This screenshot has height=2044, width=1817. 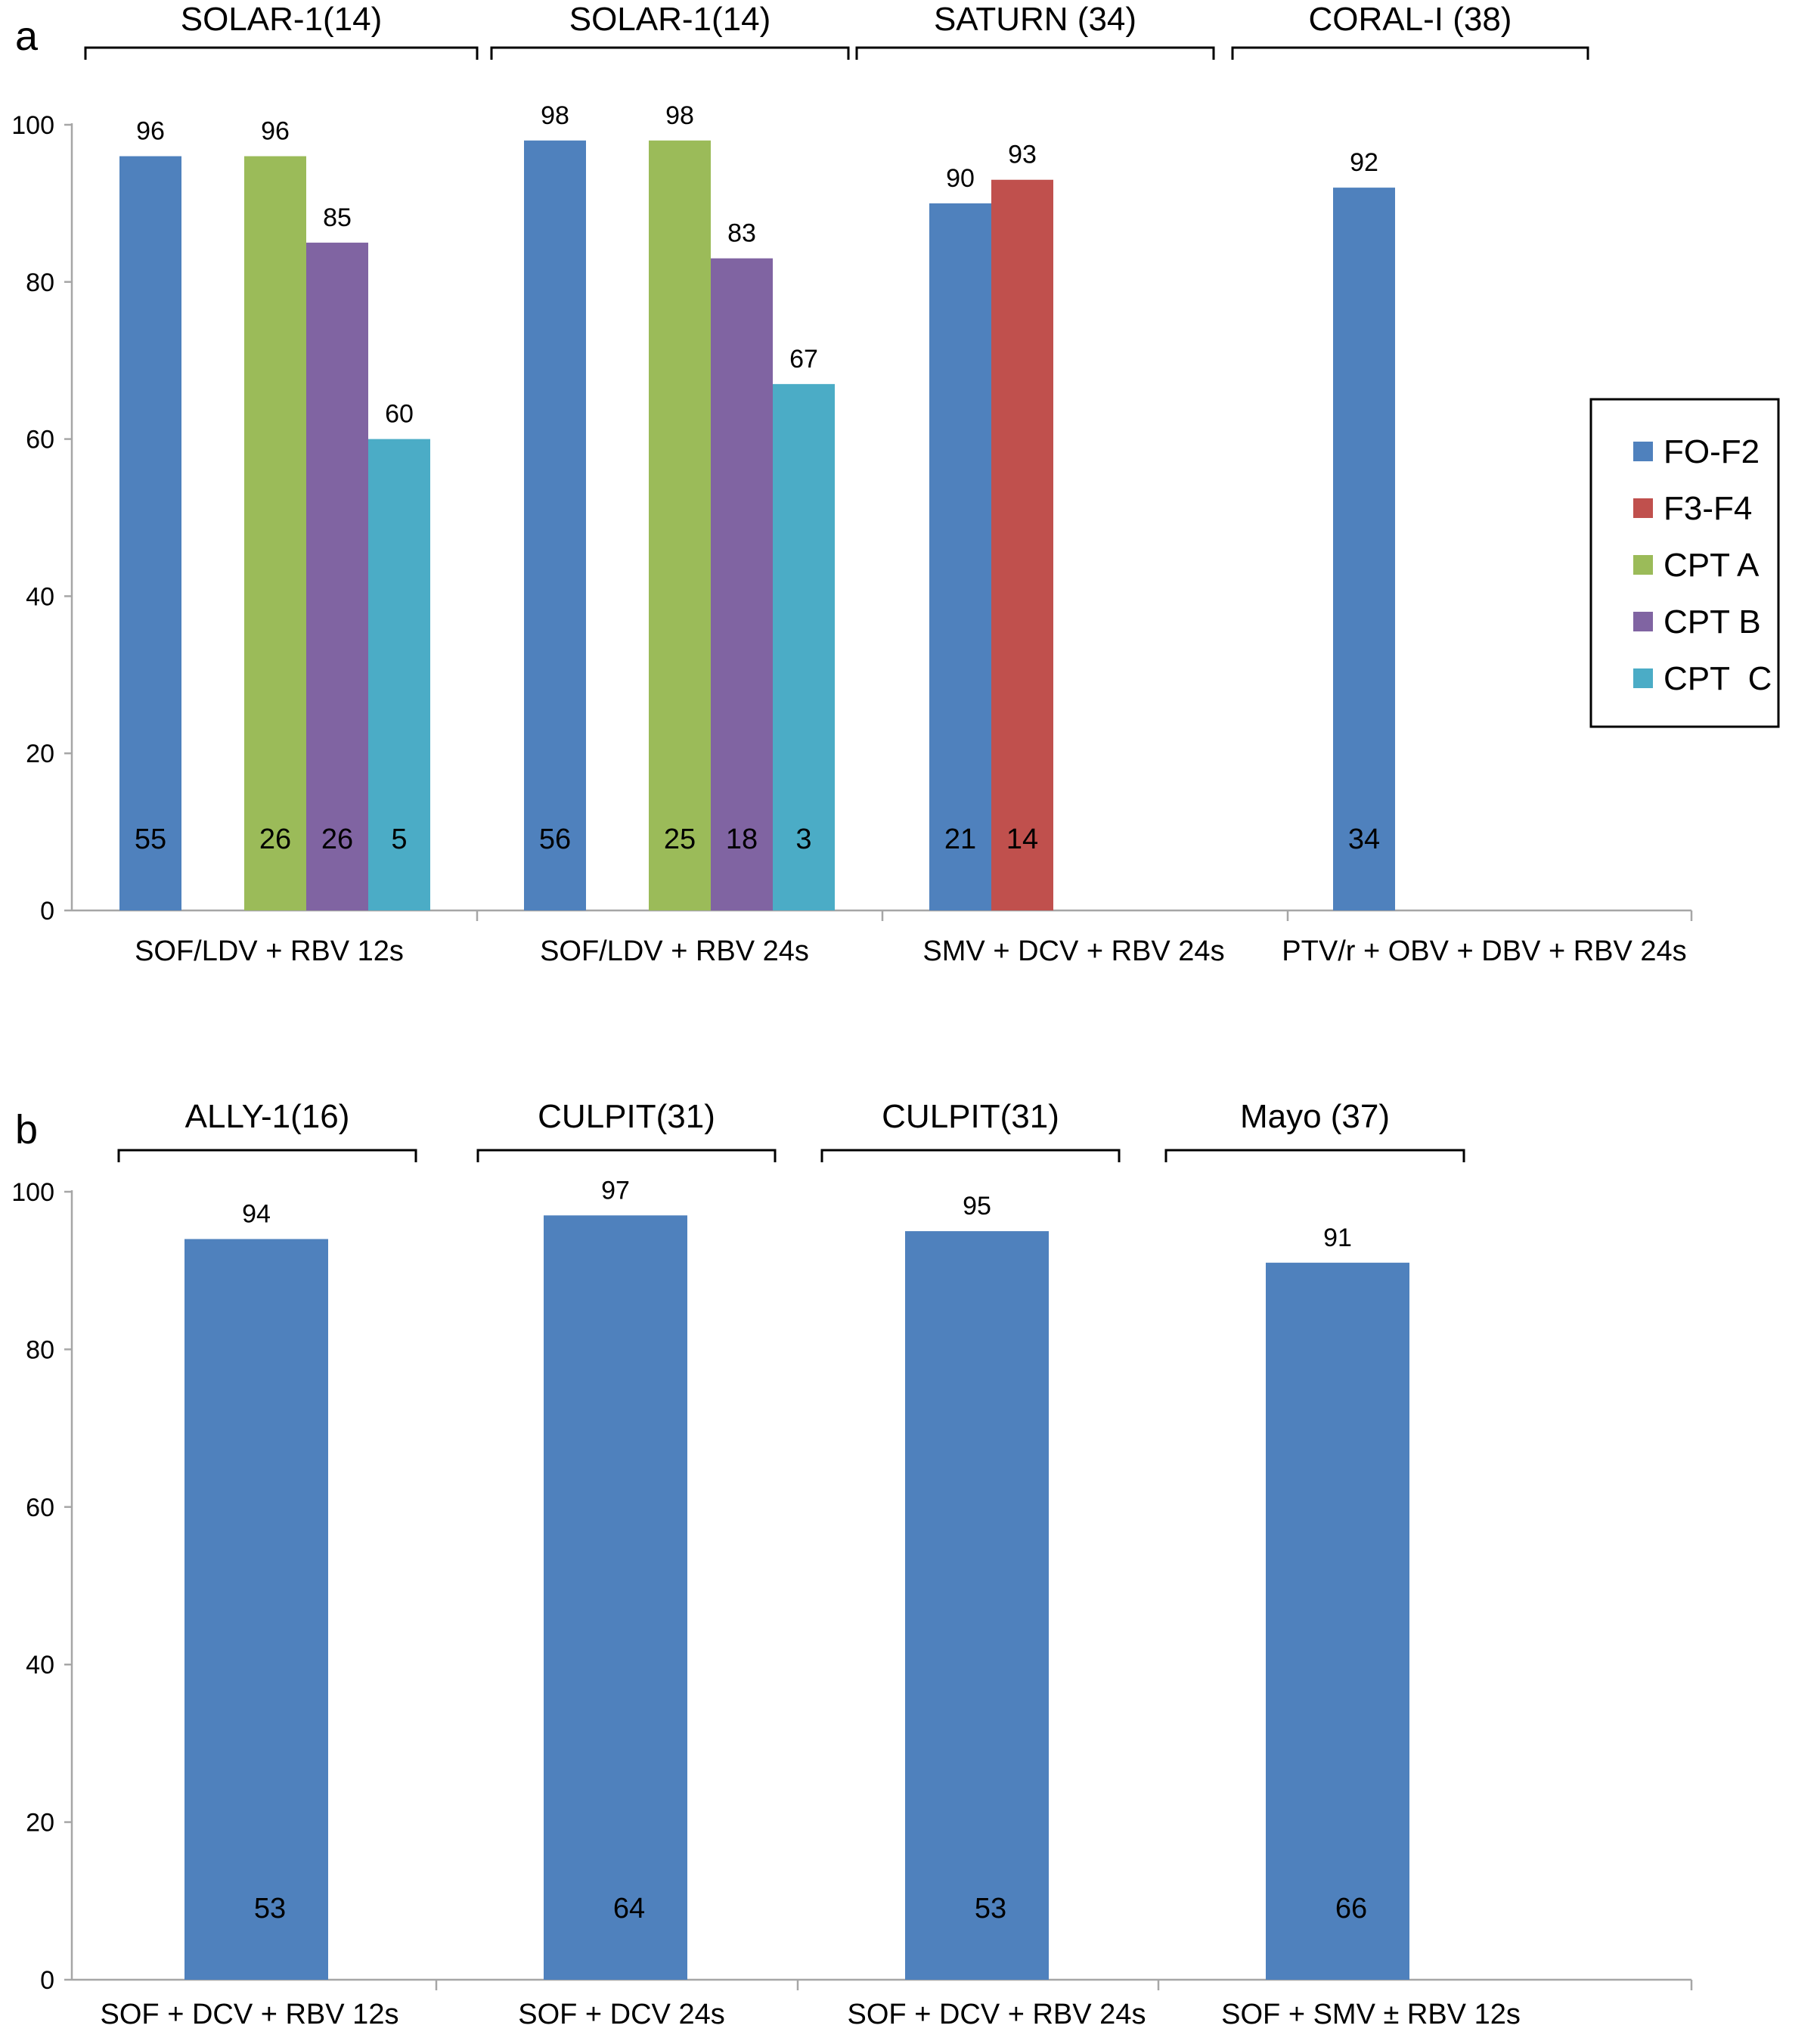 I want to click on bar-value-label: 95, so click(x=977, y=1206).